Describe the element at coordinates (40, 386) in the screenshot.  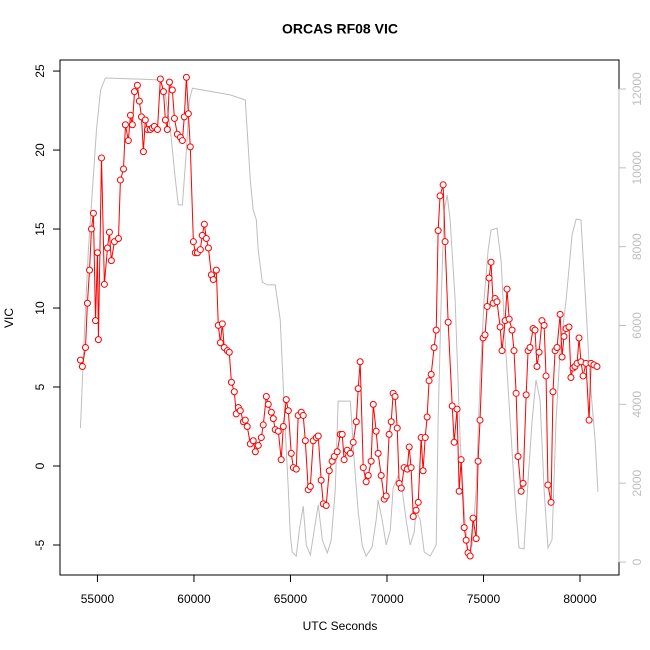
I see `y-tick-label: 5` at that location.